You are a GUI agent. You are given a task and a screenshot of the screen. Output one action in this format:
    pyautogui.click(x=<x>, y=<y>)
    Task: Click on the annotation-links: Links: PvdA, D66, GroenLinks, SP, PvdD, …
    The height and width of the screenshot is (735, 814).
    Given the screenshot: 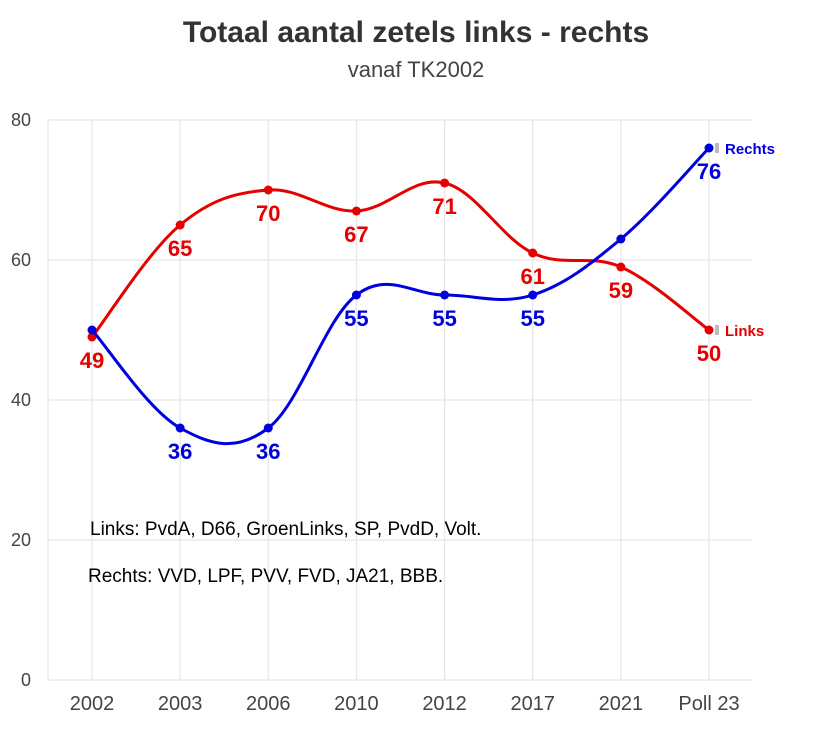 What is the action you would take?
    pyautogui.click(x=285, y=529)
    